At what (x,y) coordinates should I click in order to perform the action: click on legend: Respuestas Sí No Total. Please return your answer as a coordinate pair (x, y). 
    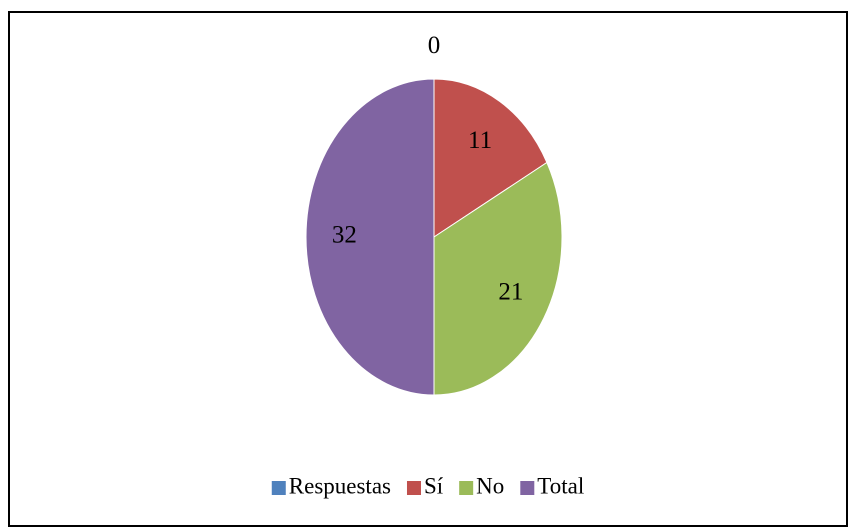
    Looking at the image, I should click on (427, 485).